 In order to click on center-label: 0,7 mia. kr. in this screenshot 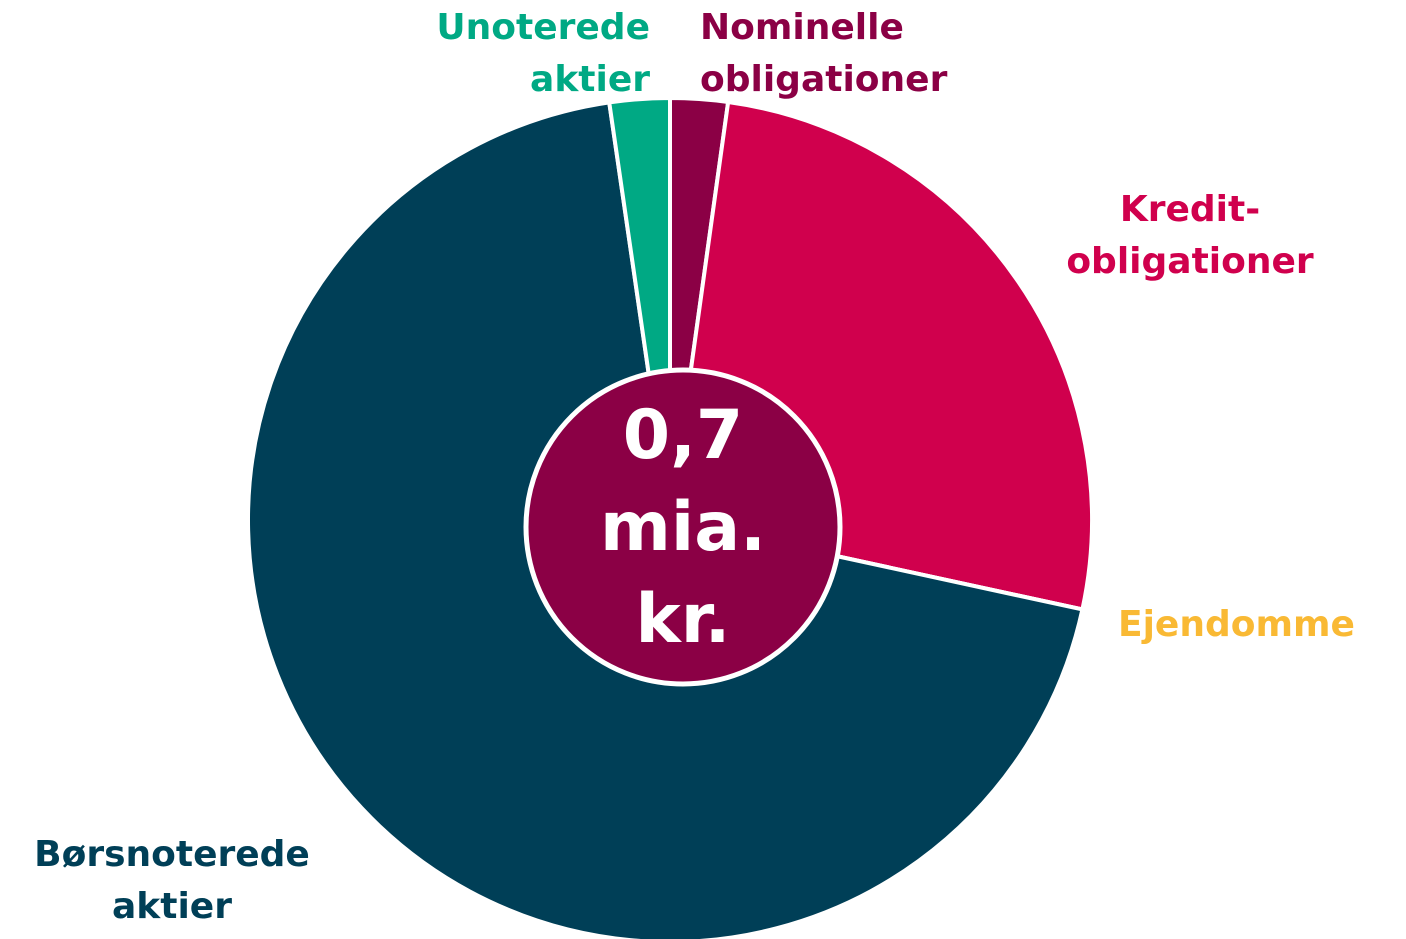, I will do `click(683, 527)`.